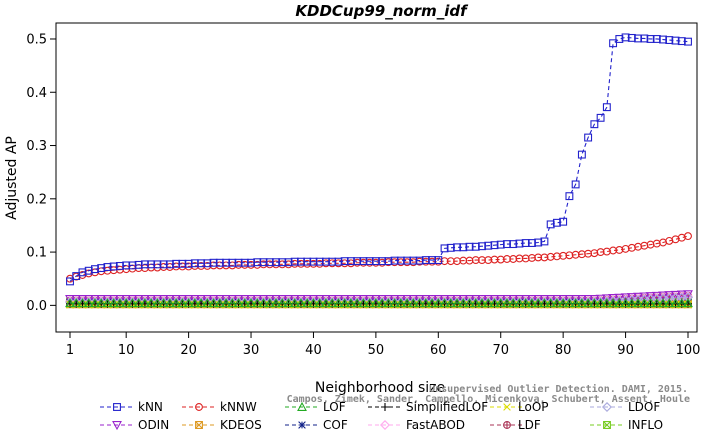  I want to click on x-tick-label: 70, so click(500, 350).